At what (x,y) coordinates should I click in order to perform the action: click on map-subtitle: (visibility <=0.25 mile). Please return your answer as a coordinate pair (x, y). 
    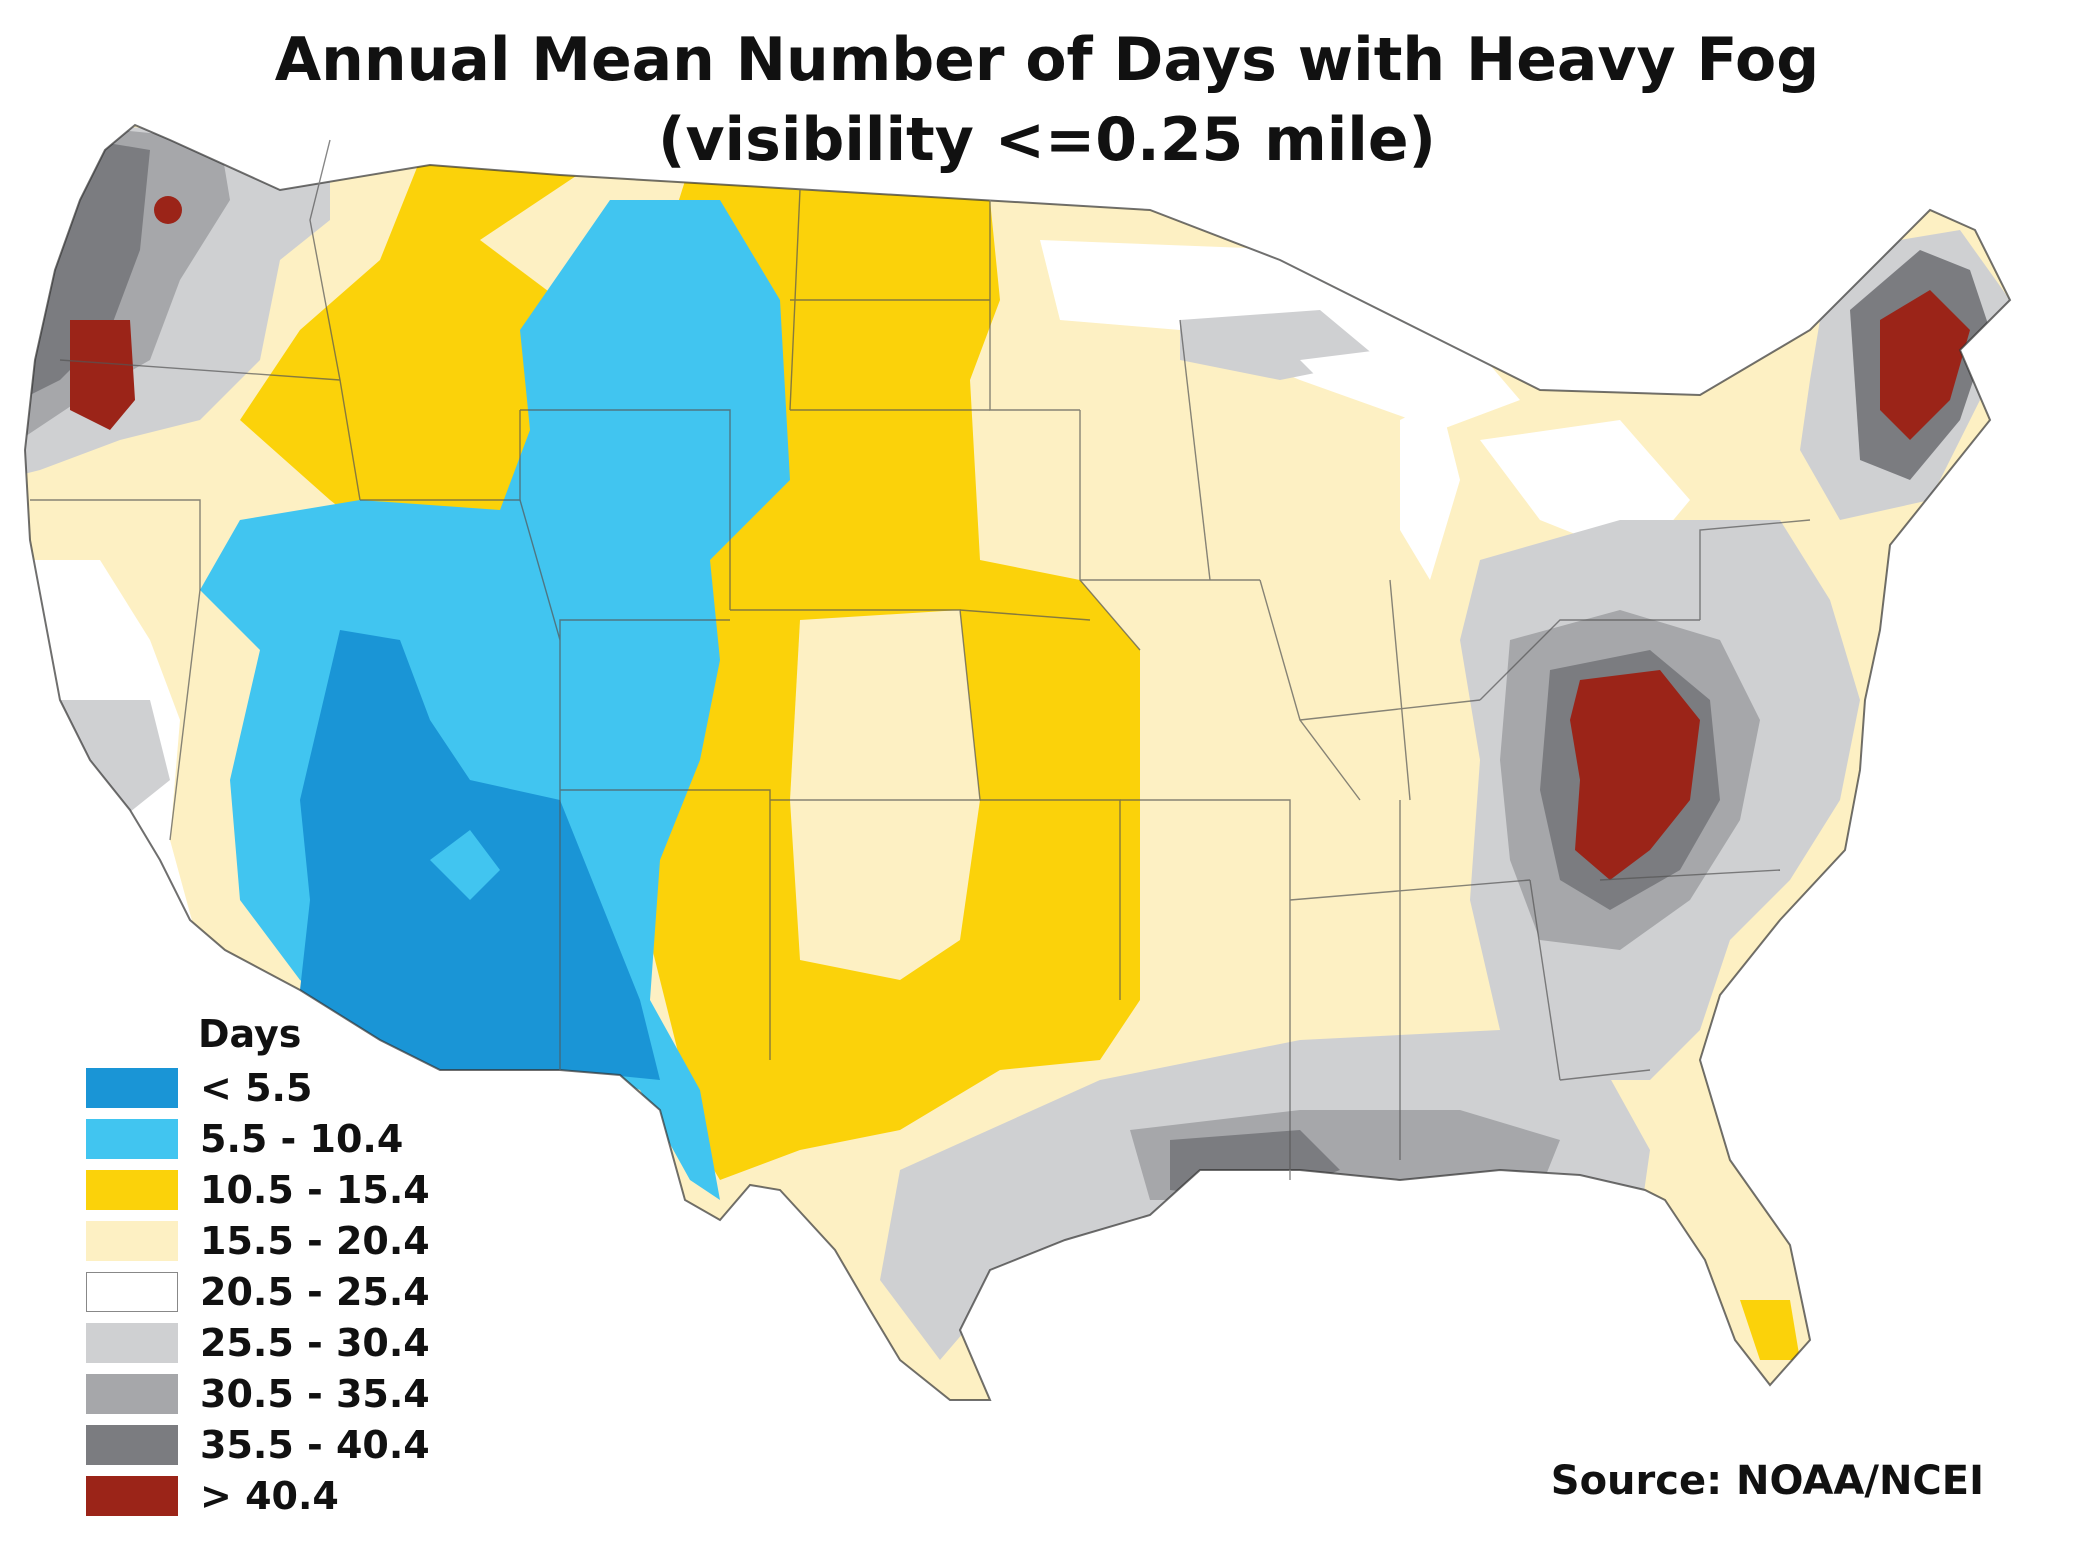
    Looking at the image, I should click on (1047, 140).